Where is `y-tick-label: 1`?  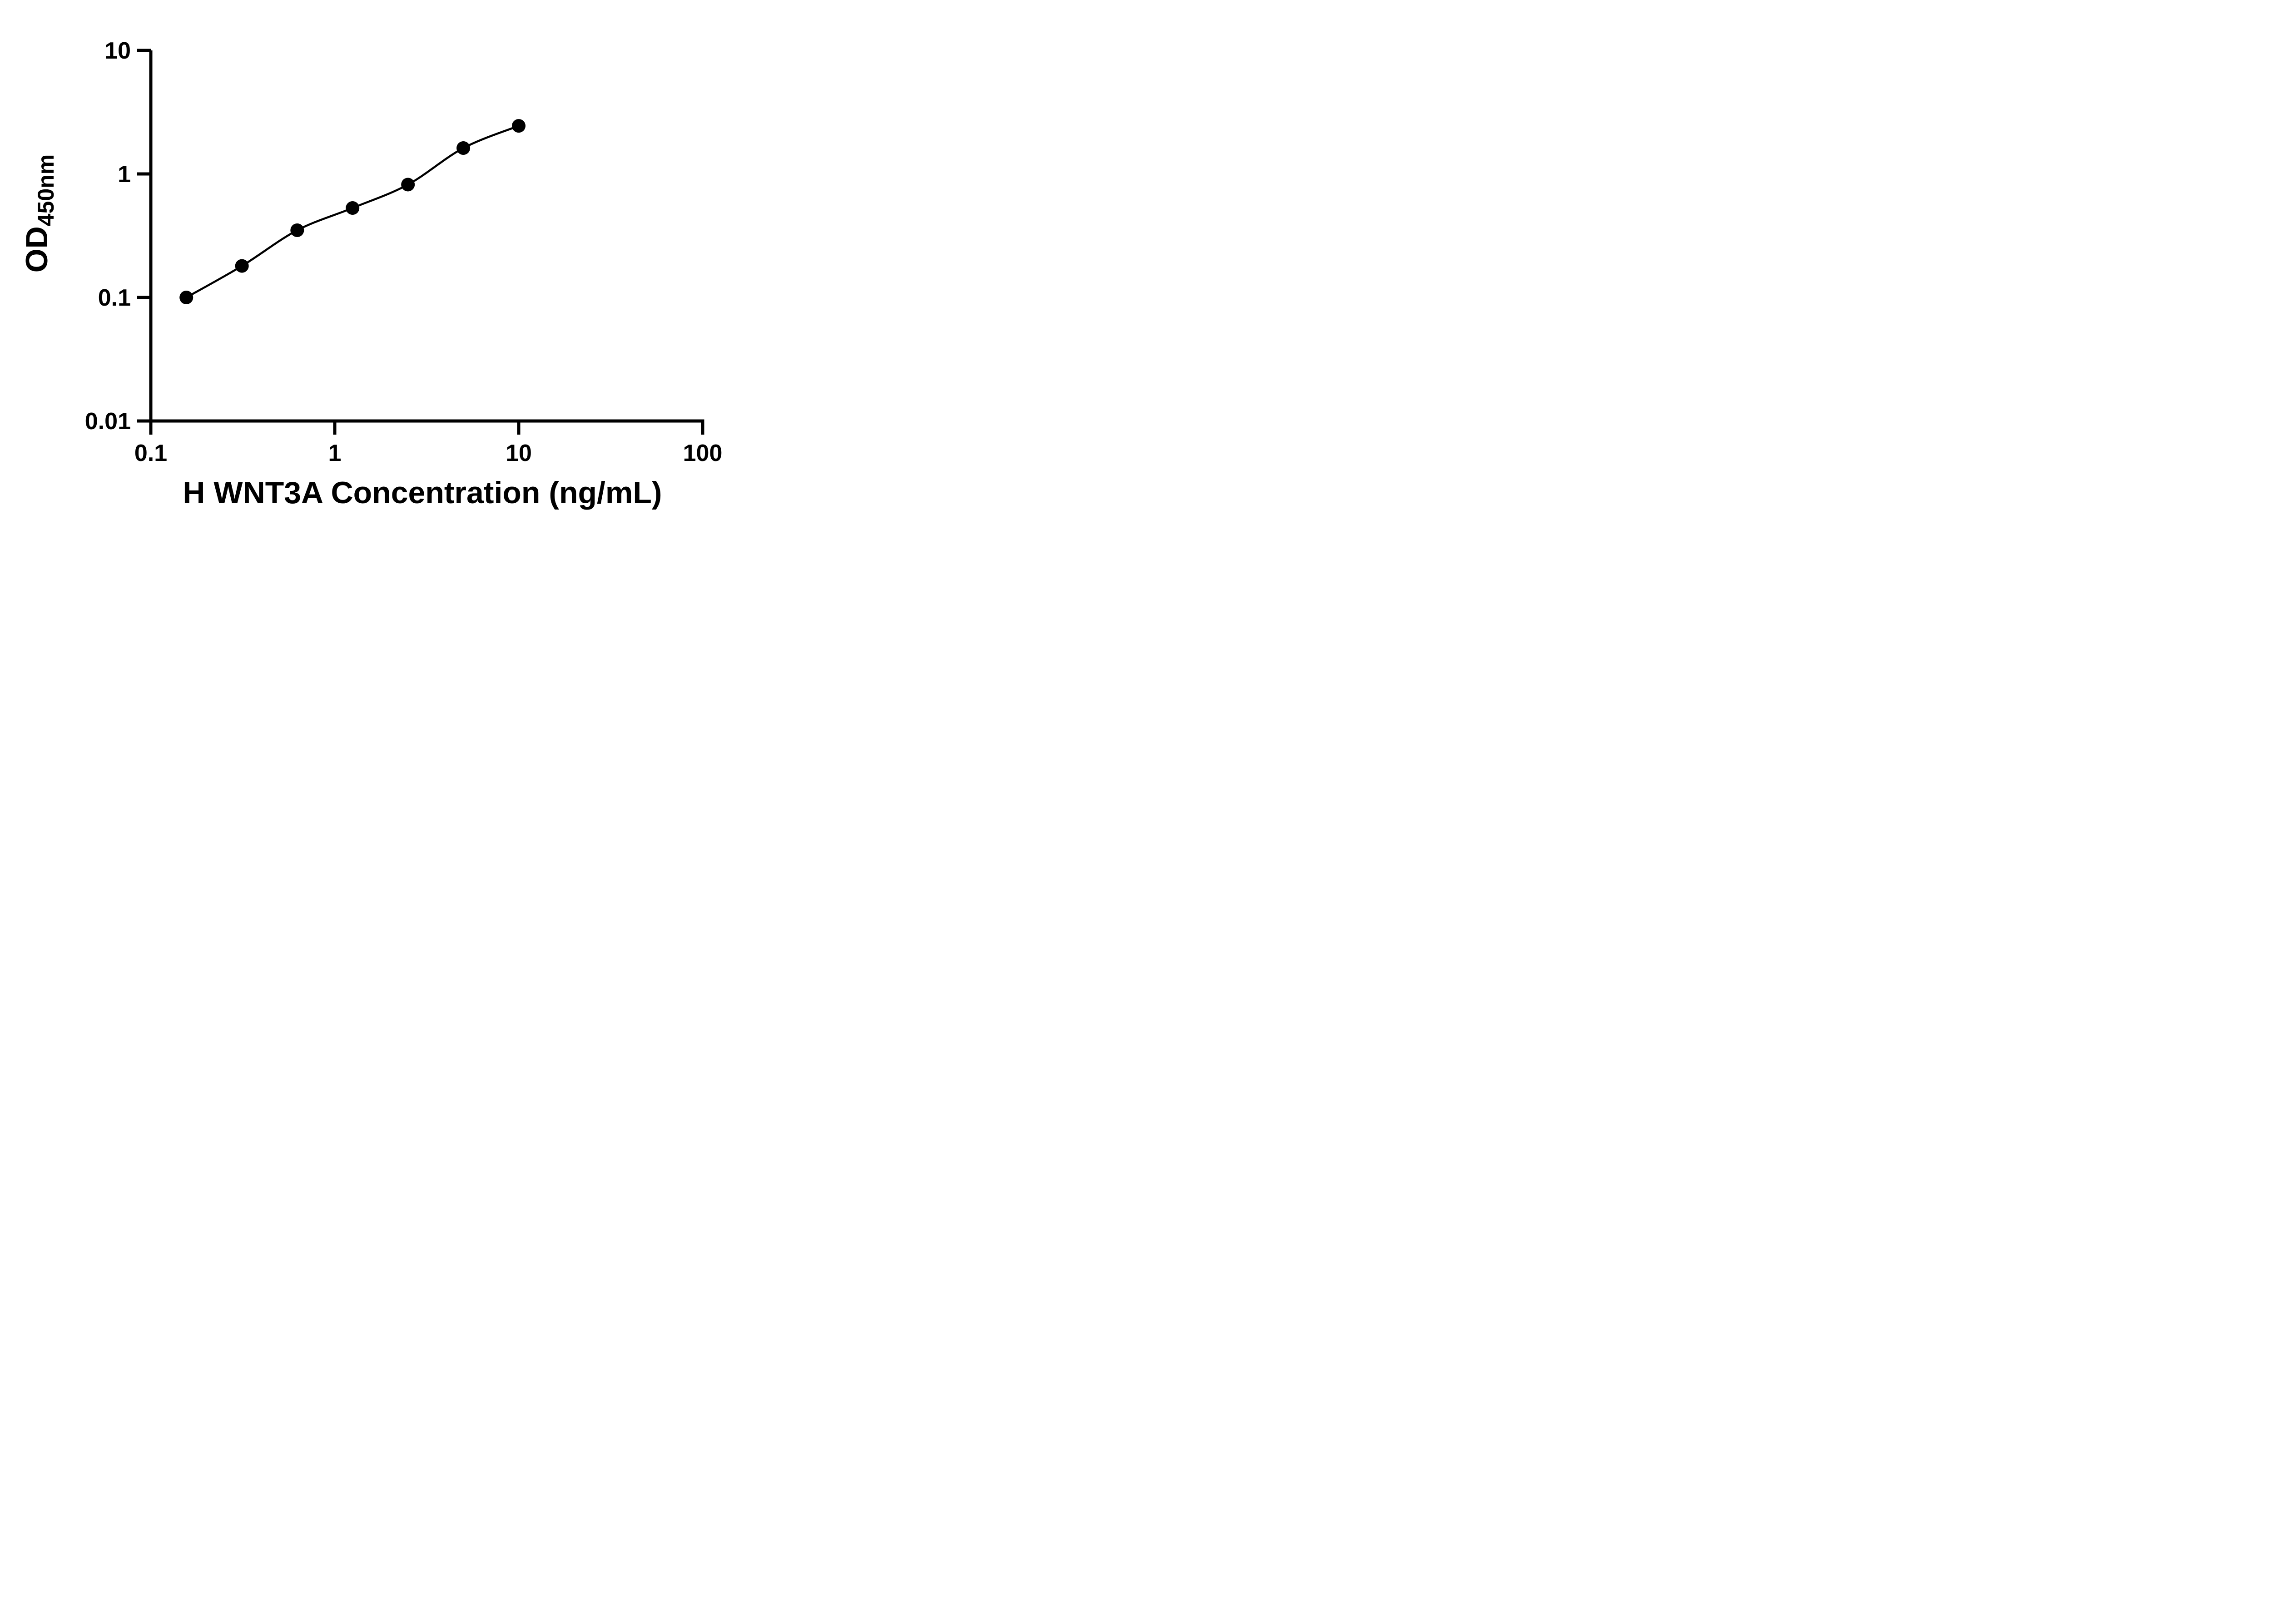
y-tick-label: 1 is located at coordinates (124, 174).